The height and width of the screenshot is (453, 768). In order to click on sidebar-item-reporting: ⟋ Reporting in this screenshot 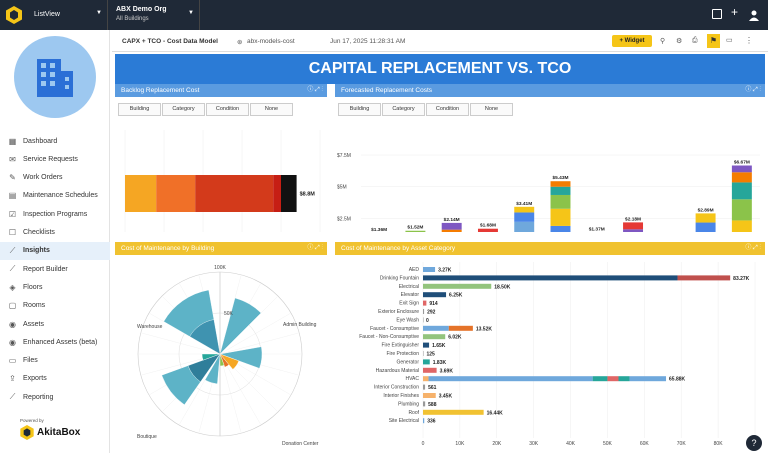, I will do `click(55, 397)`.